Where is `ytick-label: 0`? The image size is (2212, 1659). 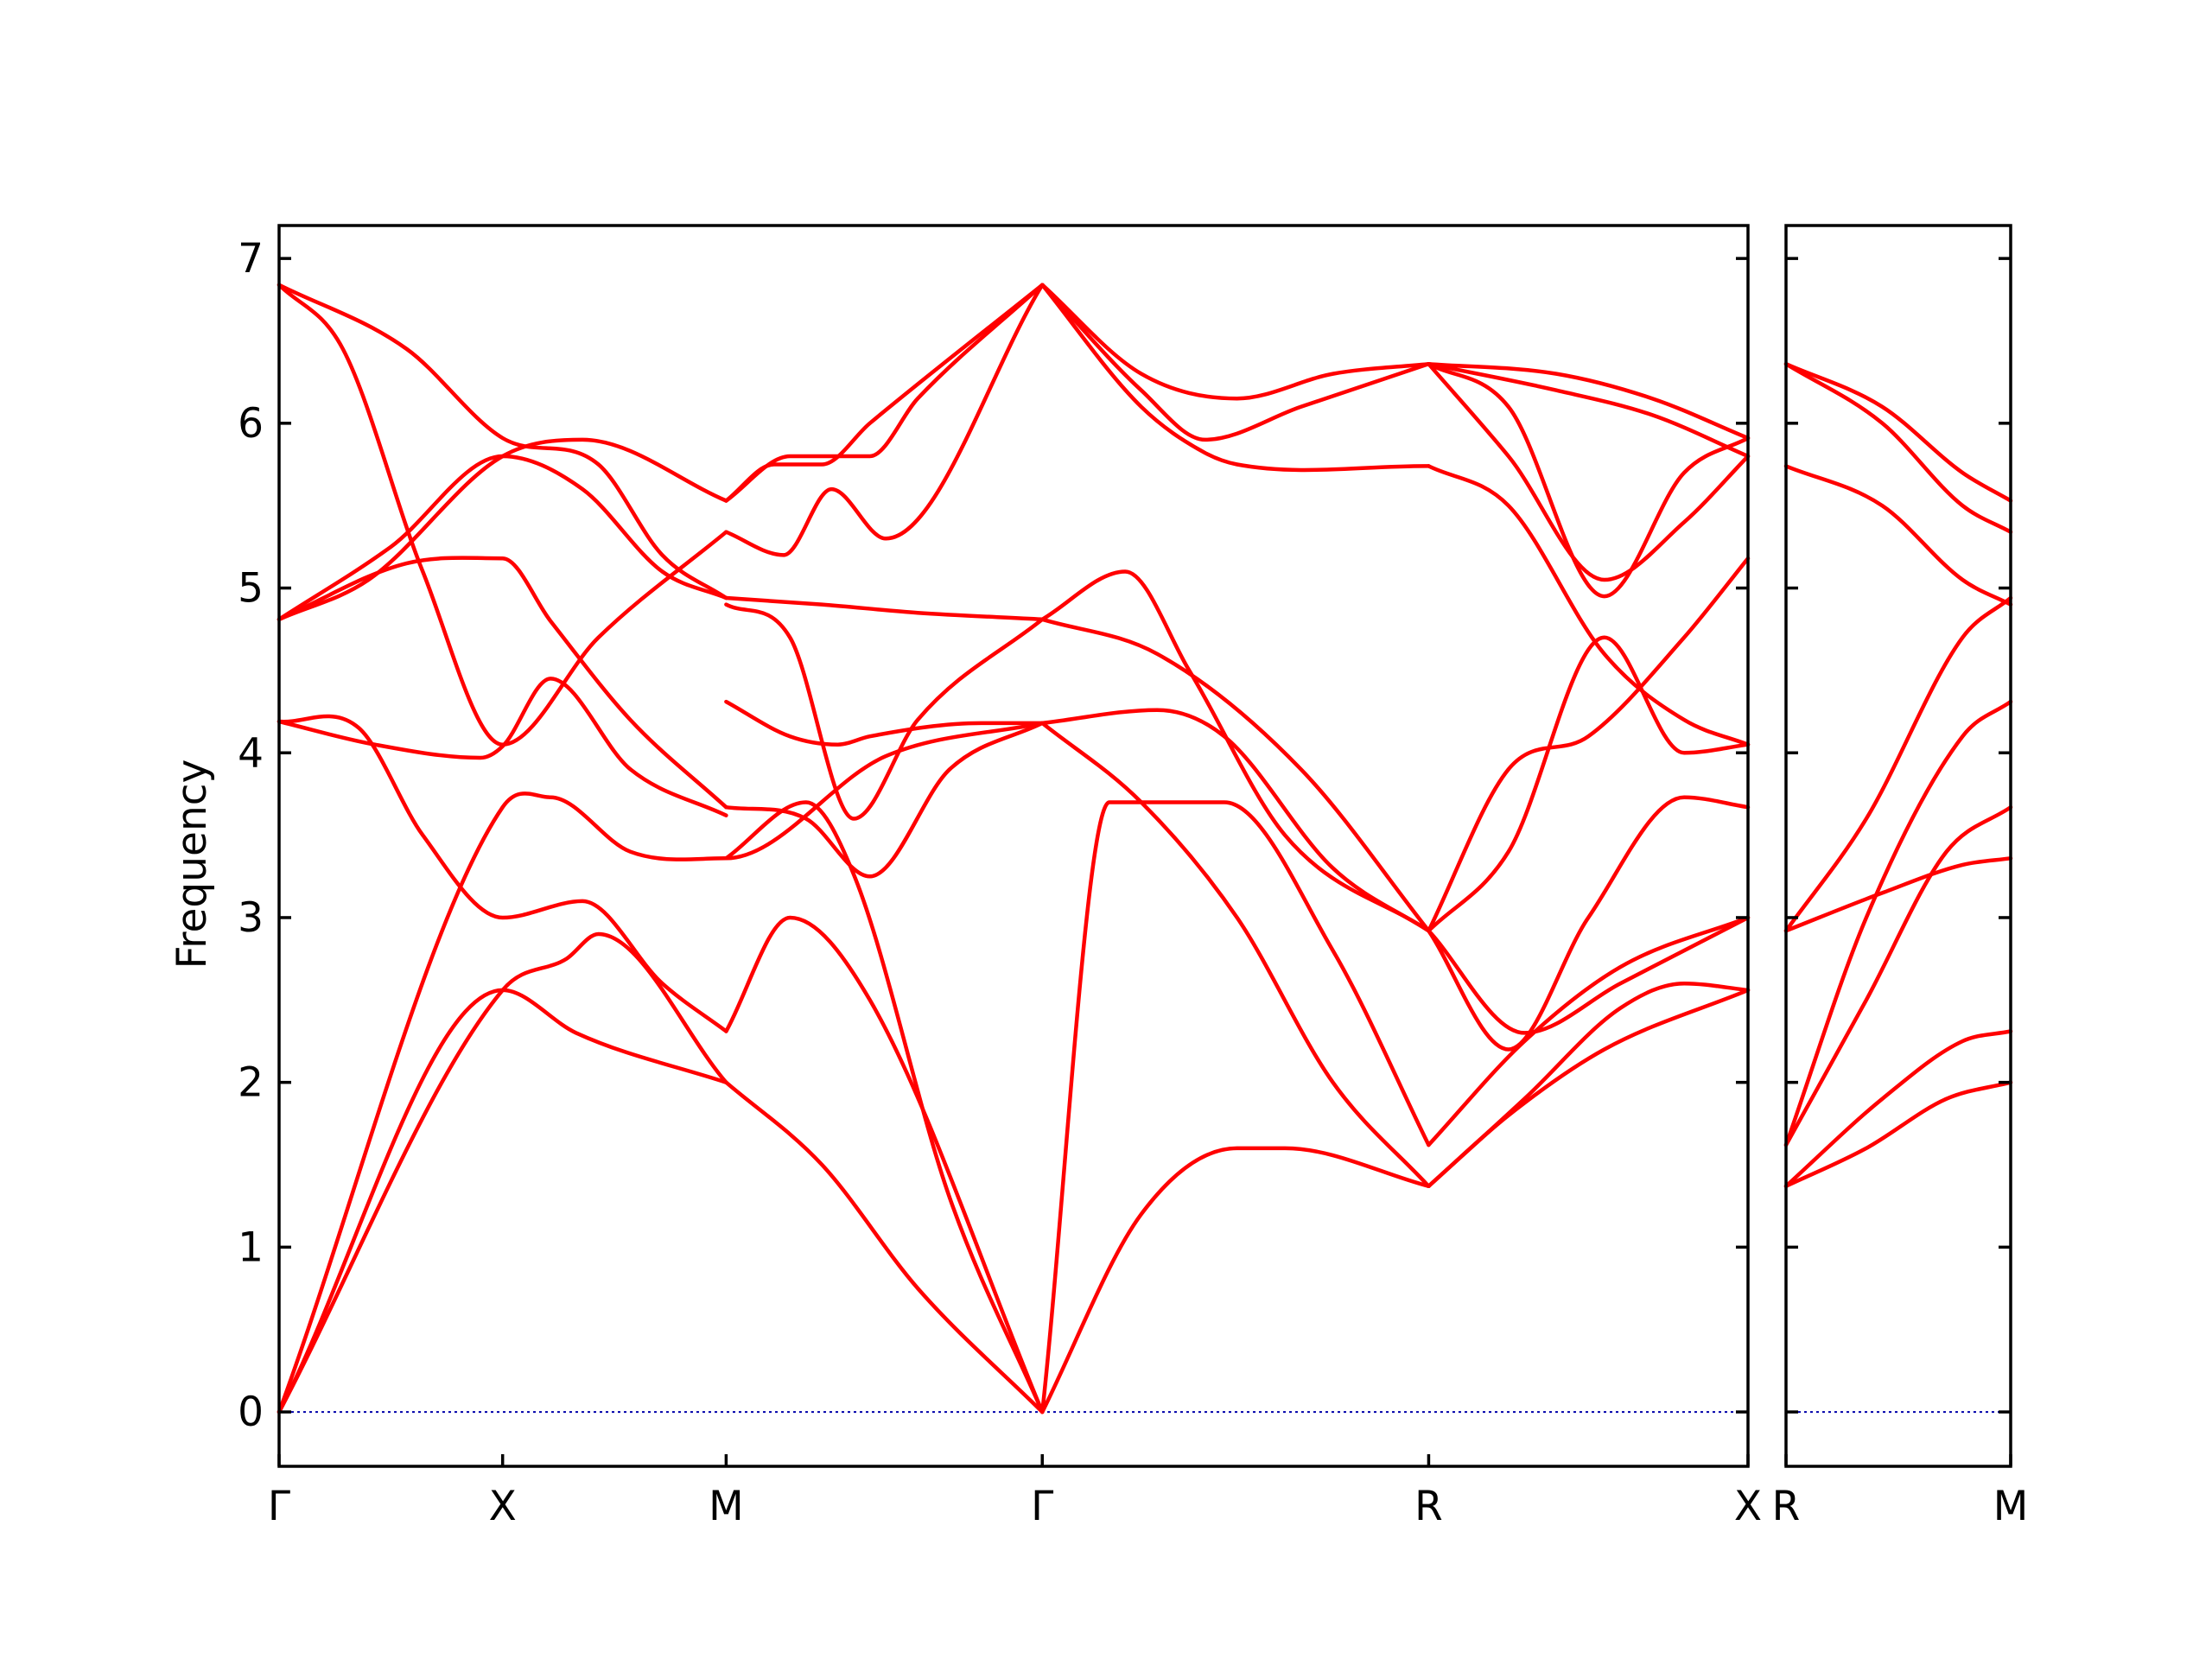 ytick-label: 0 is located at coordinates (251, 1412).